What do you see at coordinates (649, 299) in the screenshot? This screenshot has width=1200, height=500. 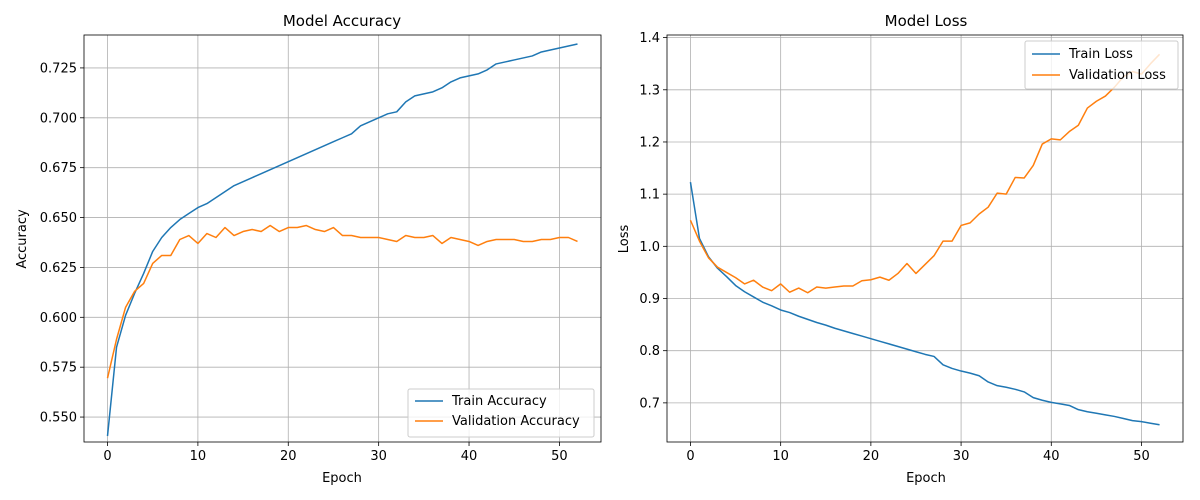 I see `y-tick-label: 0.9` at bounding box center [649, 299].